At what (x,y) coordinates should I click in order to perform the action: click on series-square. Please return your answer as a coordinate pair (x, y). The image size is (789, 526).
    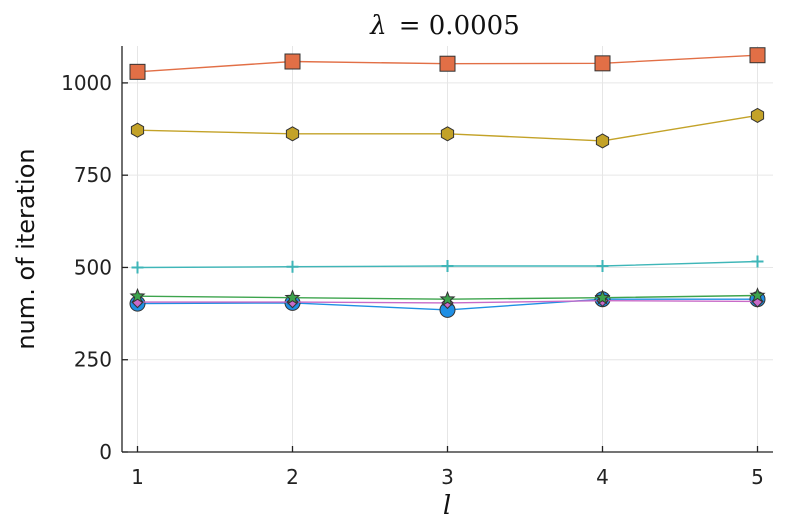
    Looking at the image, I should click on (447, 63).